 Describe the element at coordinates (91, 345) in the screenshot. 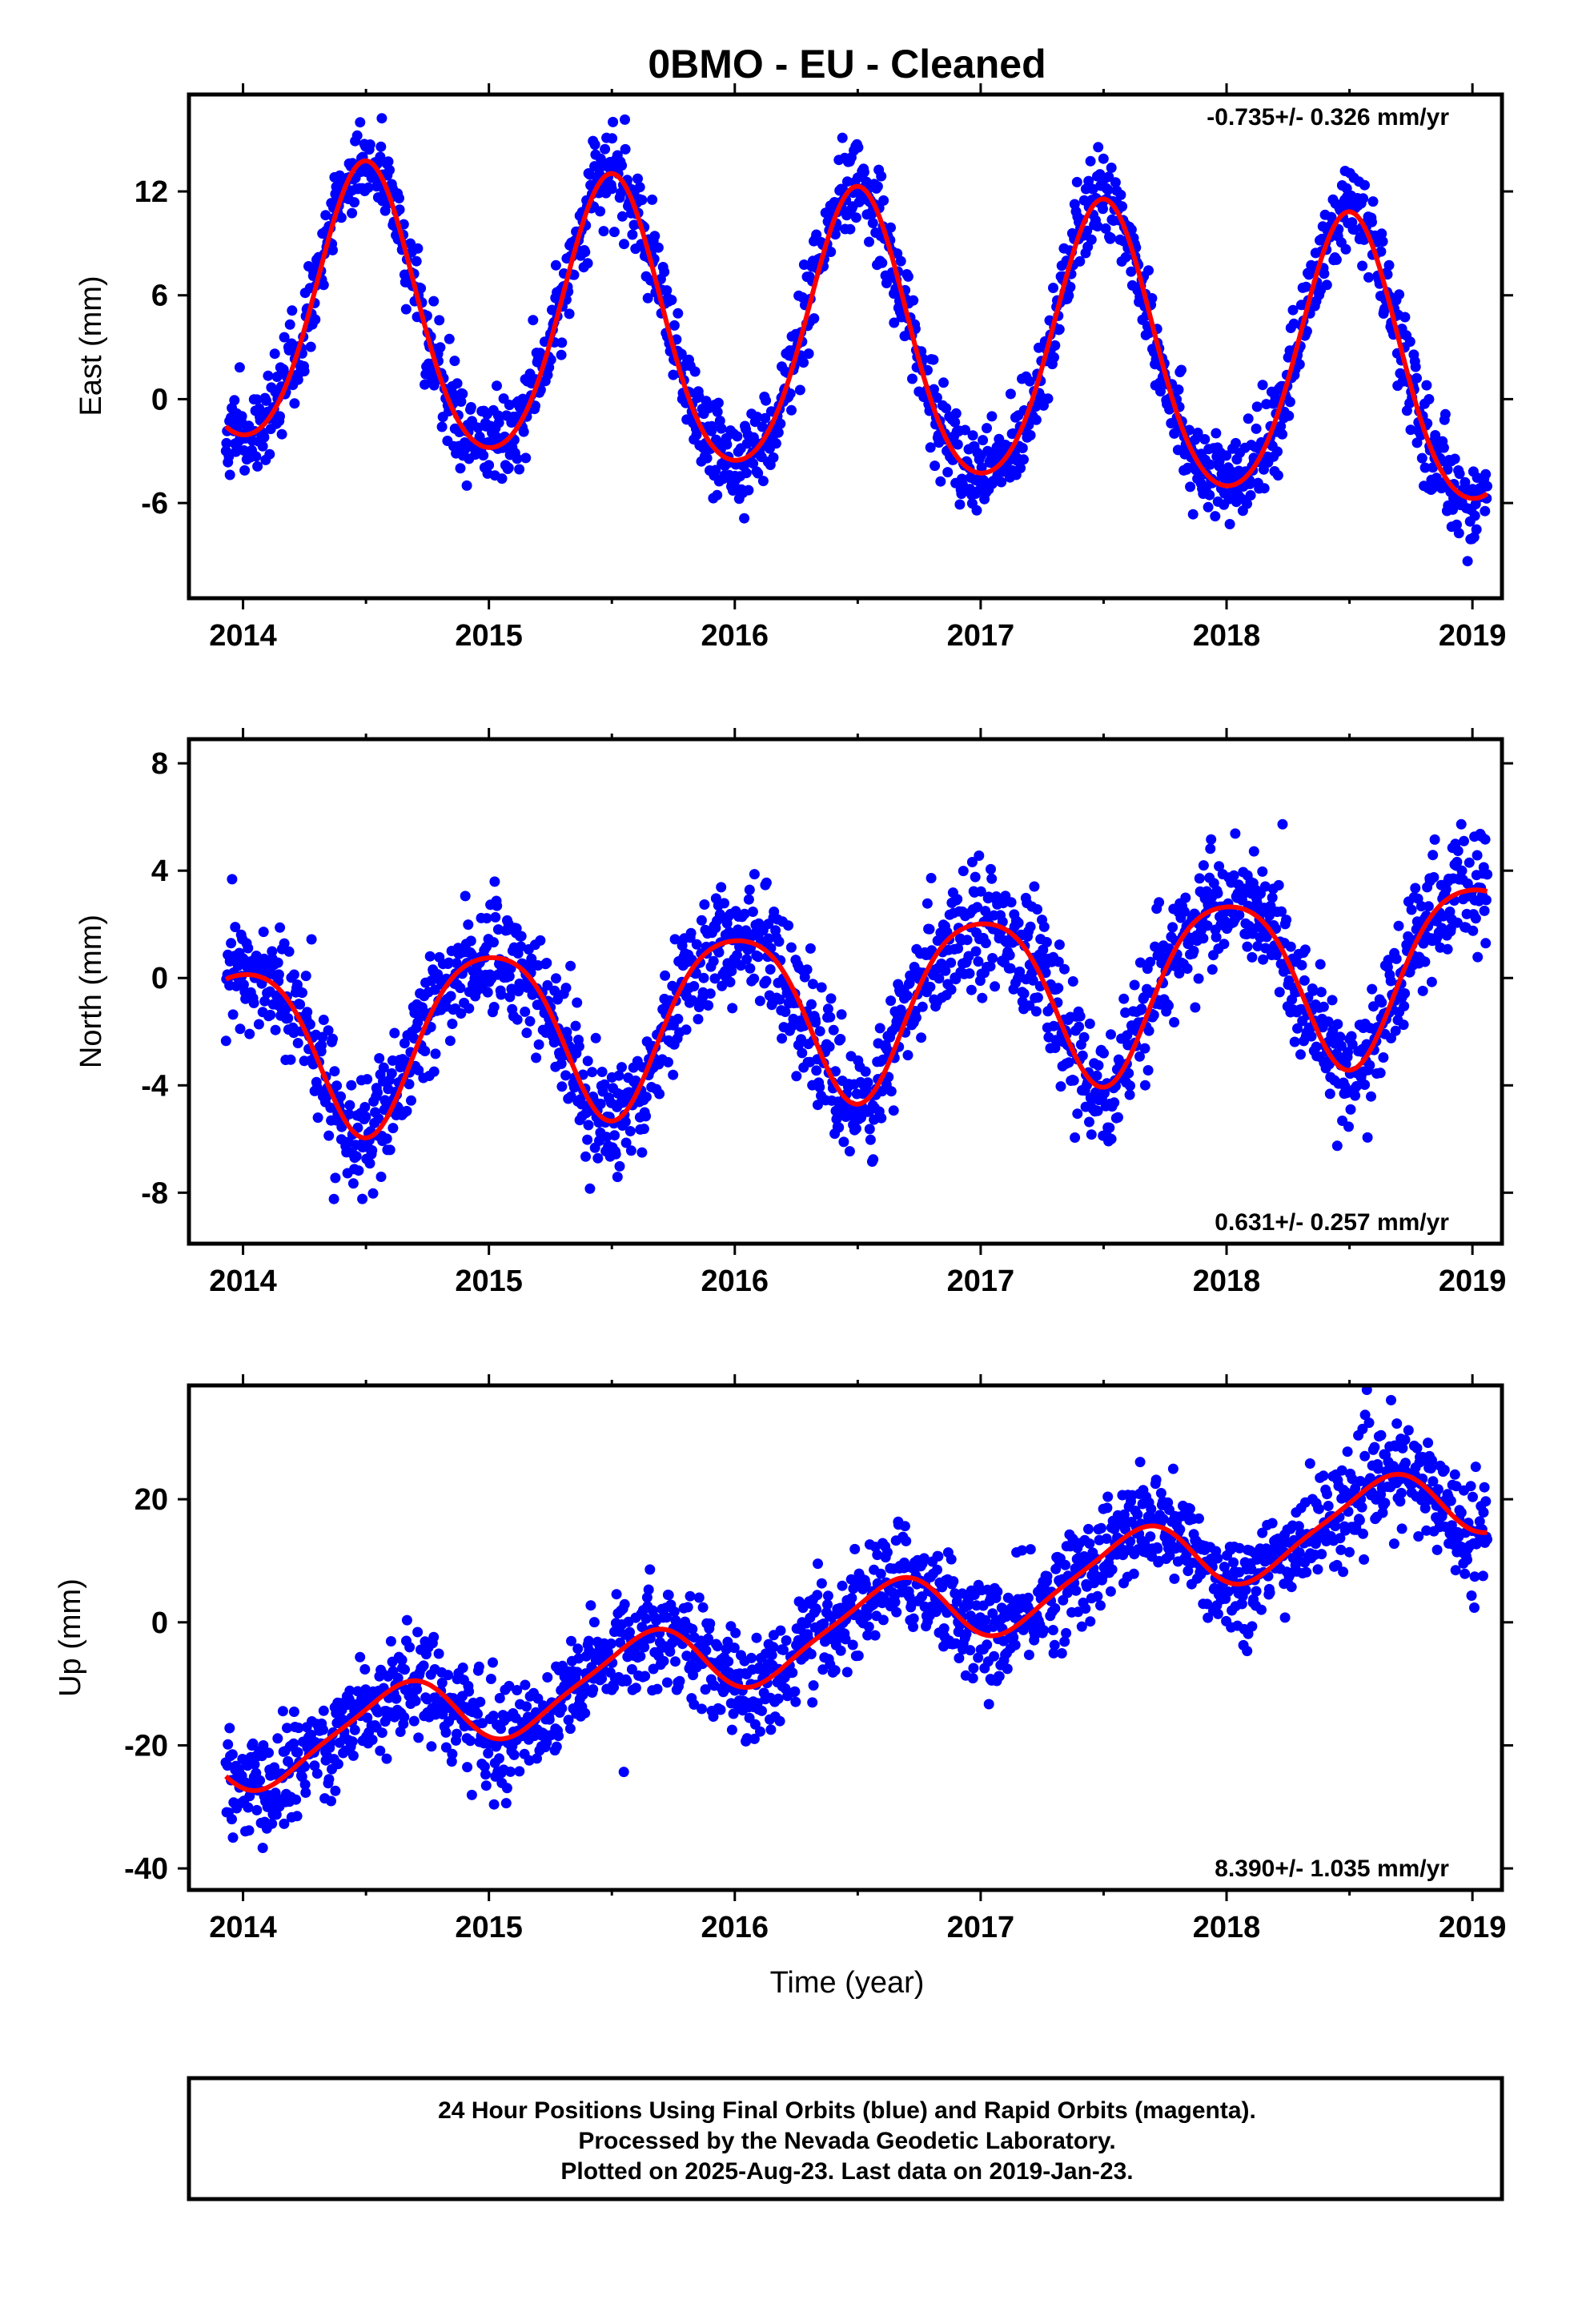

I see `east-y-axis-label: East (mm)` at that location.